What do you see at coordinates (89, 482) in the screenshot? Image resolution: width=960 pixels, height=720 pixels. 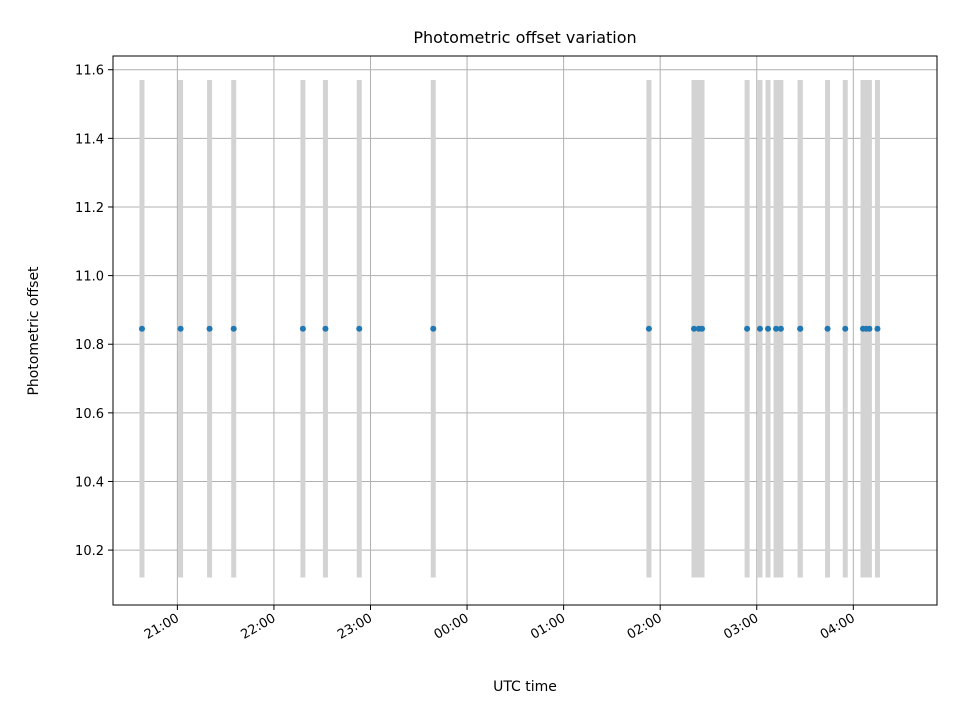 I see `y-tick-label: 10.4` at bounding box center [89, 482].